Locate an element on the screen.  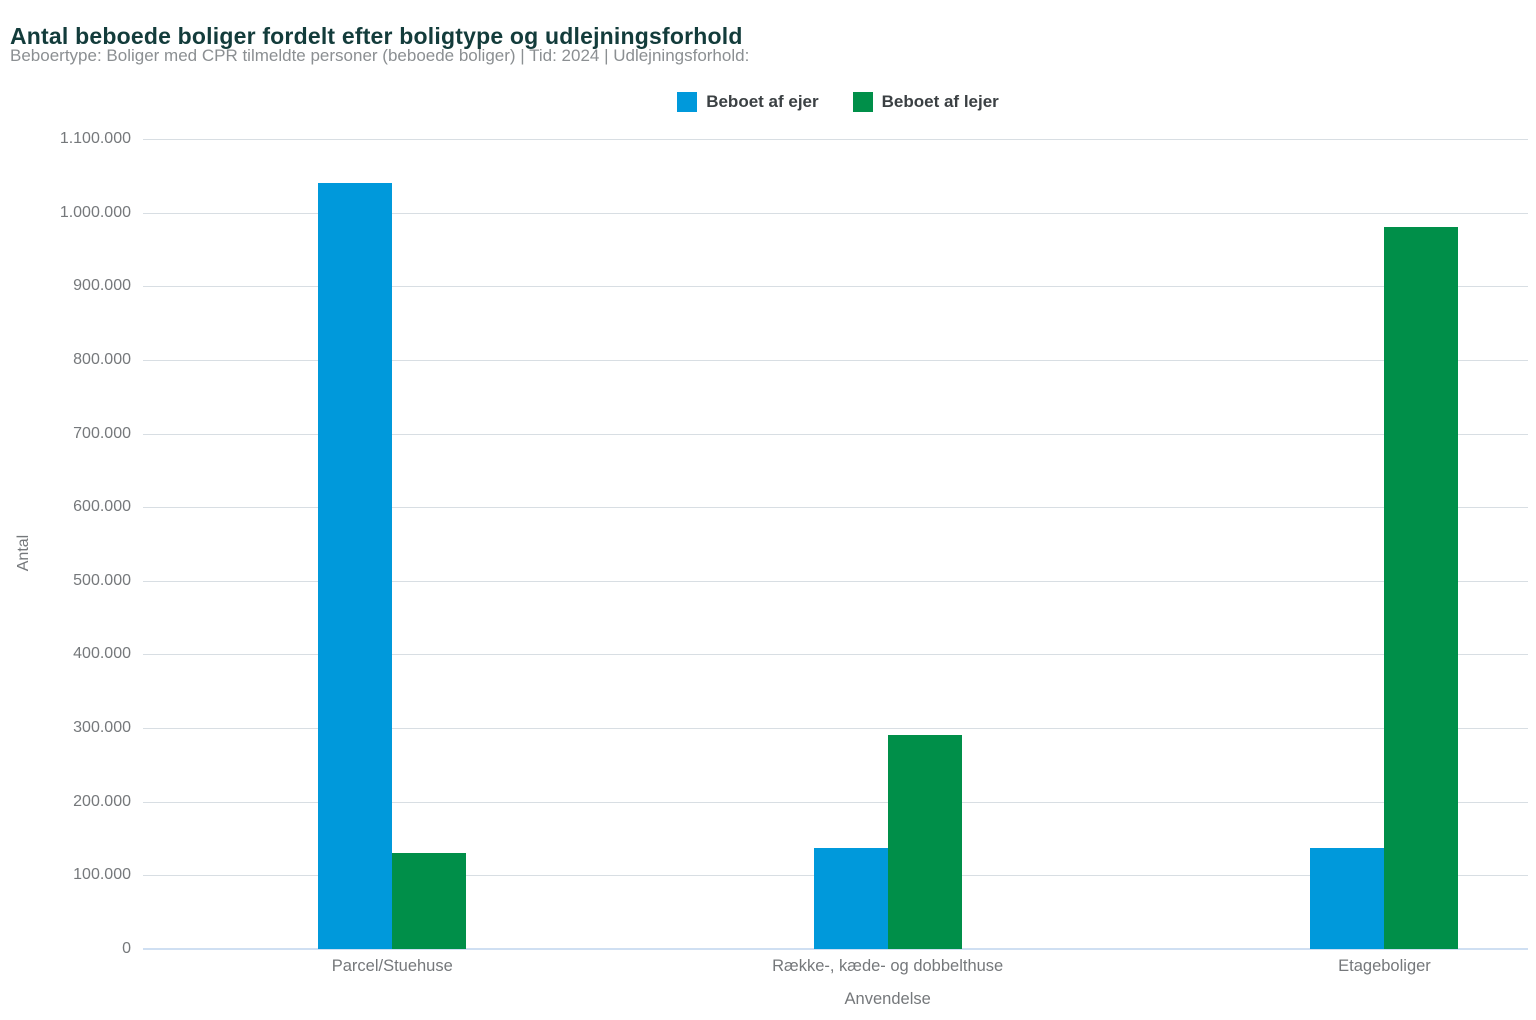
y-tick-label: 1.100.000 is located at coordinates (95, 138).